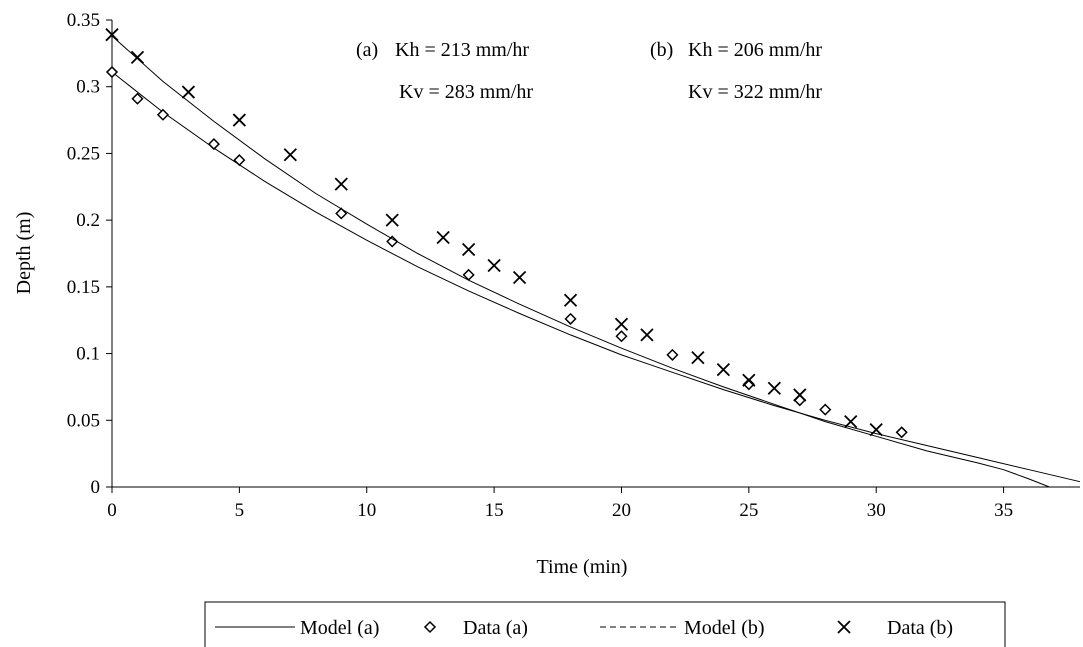 The height and width of the screenshot is (647, 1083). What do you see at coordinates (736, 71) in the screenshot?
I see `annotation-b: (b) Kh = 206 mm/hr Kv = 322 mm/hr` at bounding box center [736, 71].